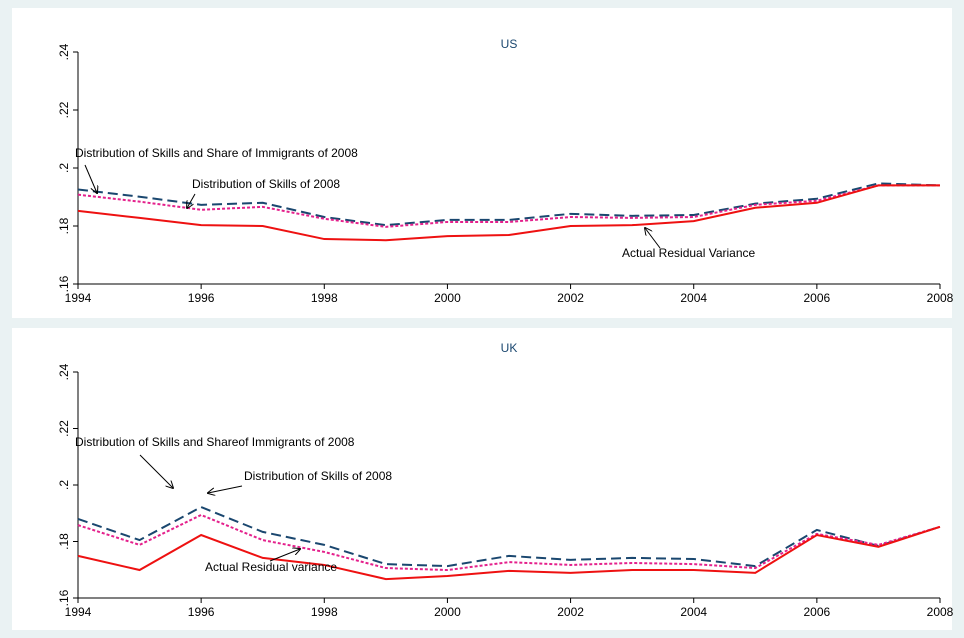 The width and height of the screenshot is (964, 638). What do you see at coordinates (689, 253) in the screenshot?
I see `annotation: Actual Residual Variance` at bounding box center [689, 253].